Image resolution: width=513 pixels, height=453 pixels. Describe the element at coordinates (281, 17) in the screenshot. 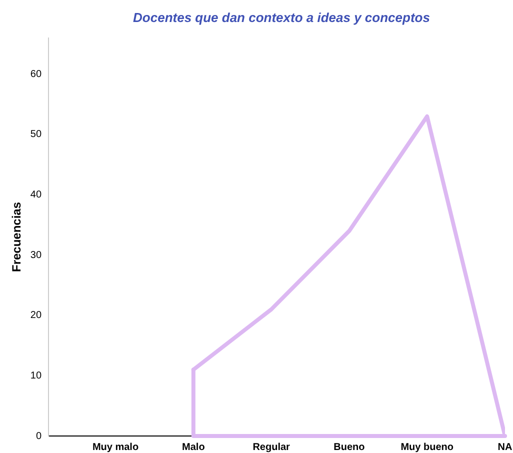

I see `chart-title: Docentes que dan contexto a ideas y conceptos` at that location.